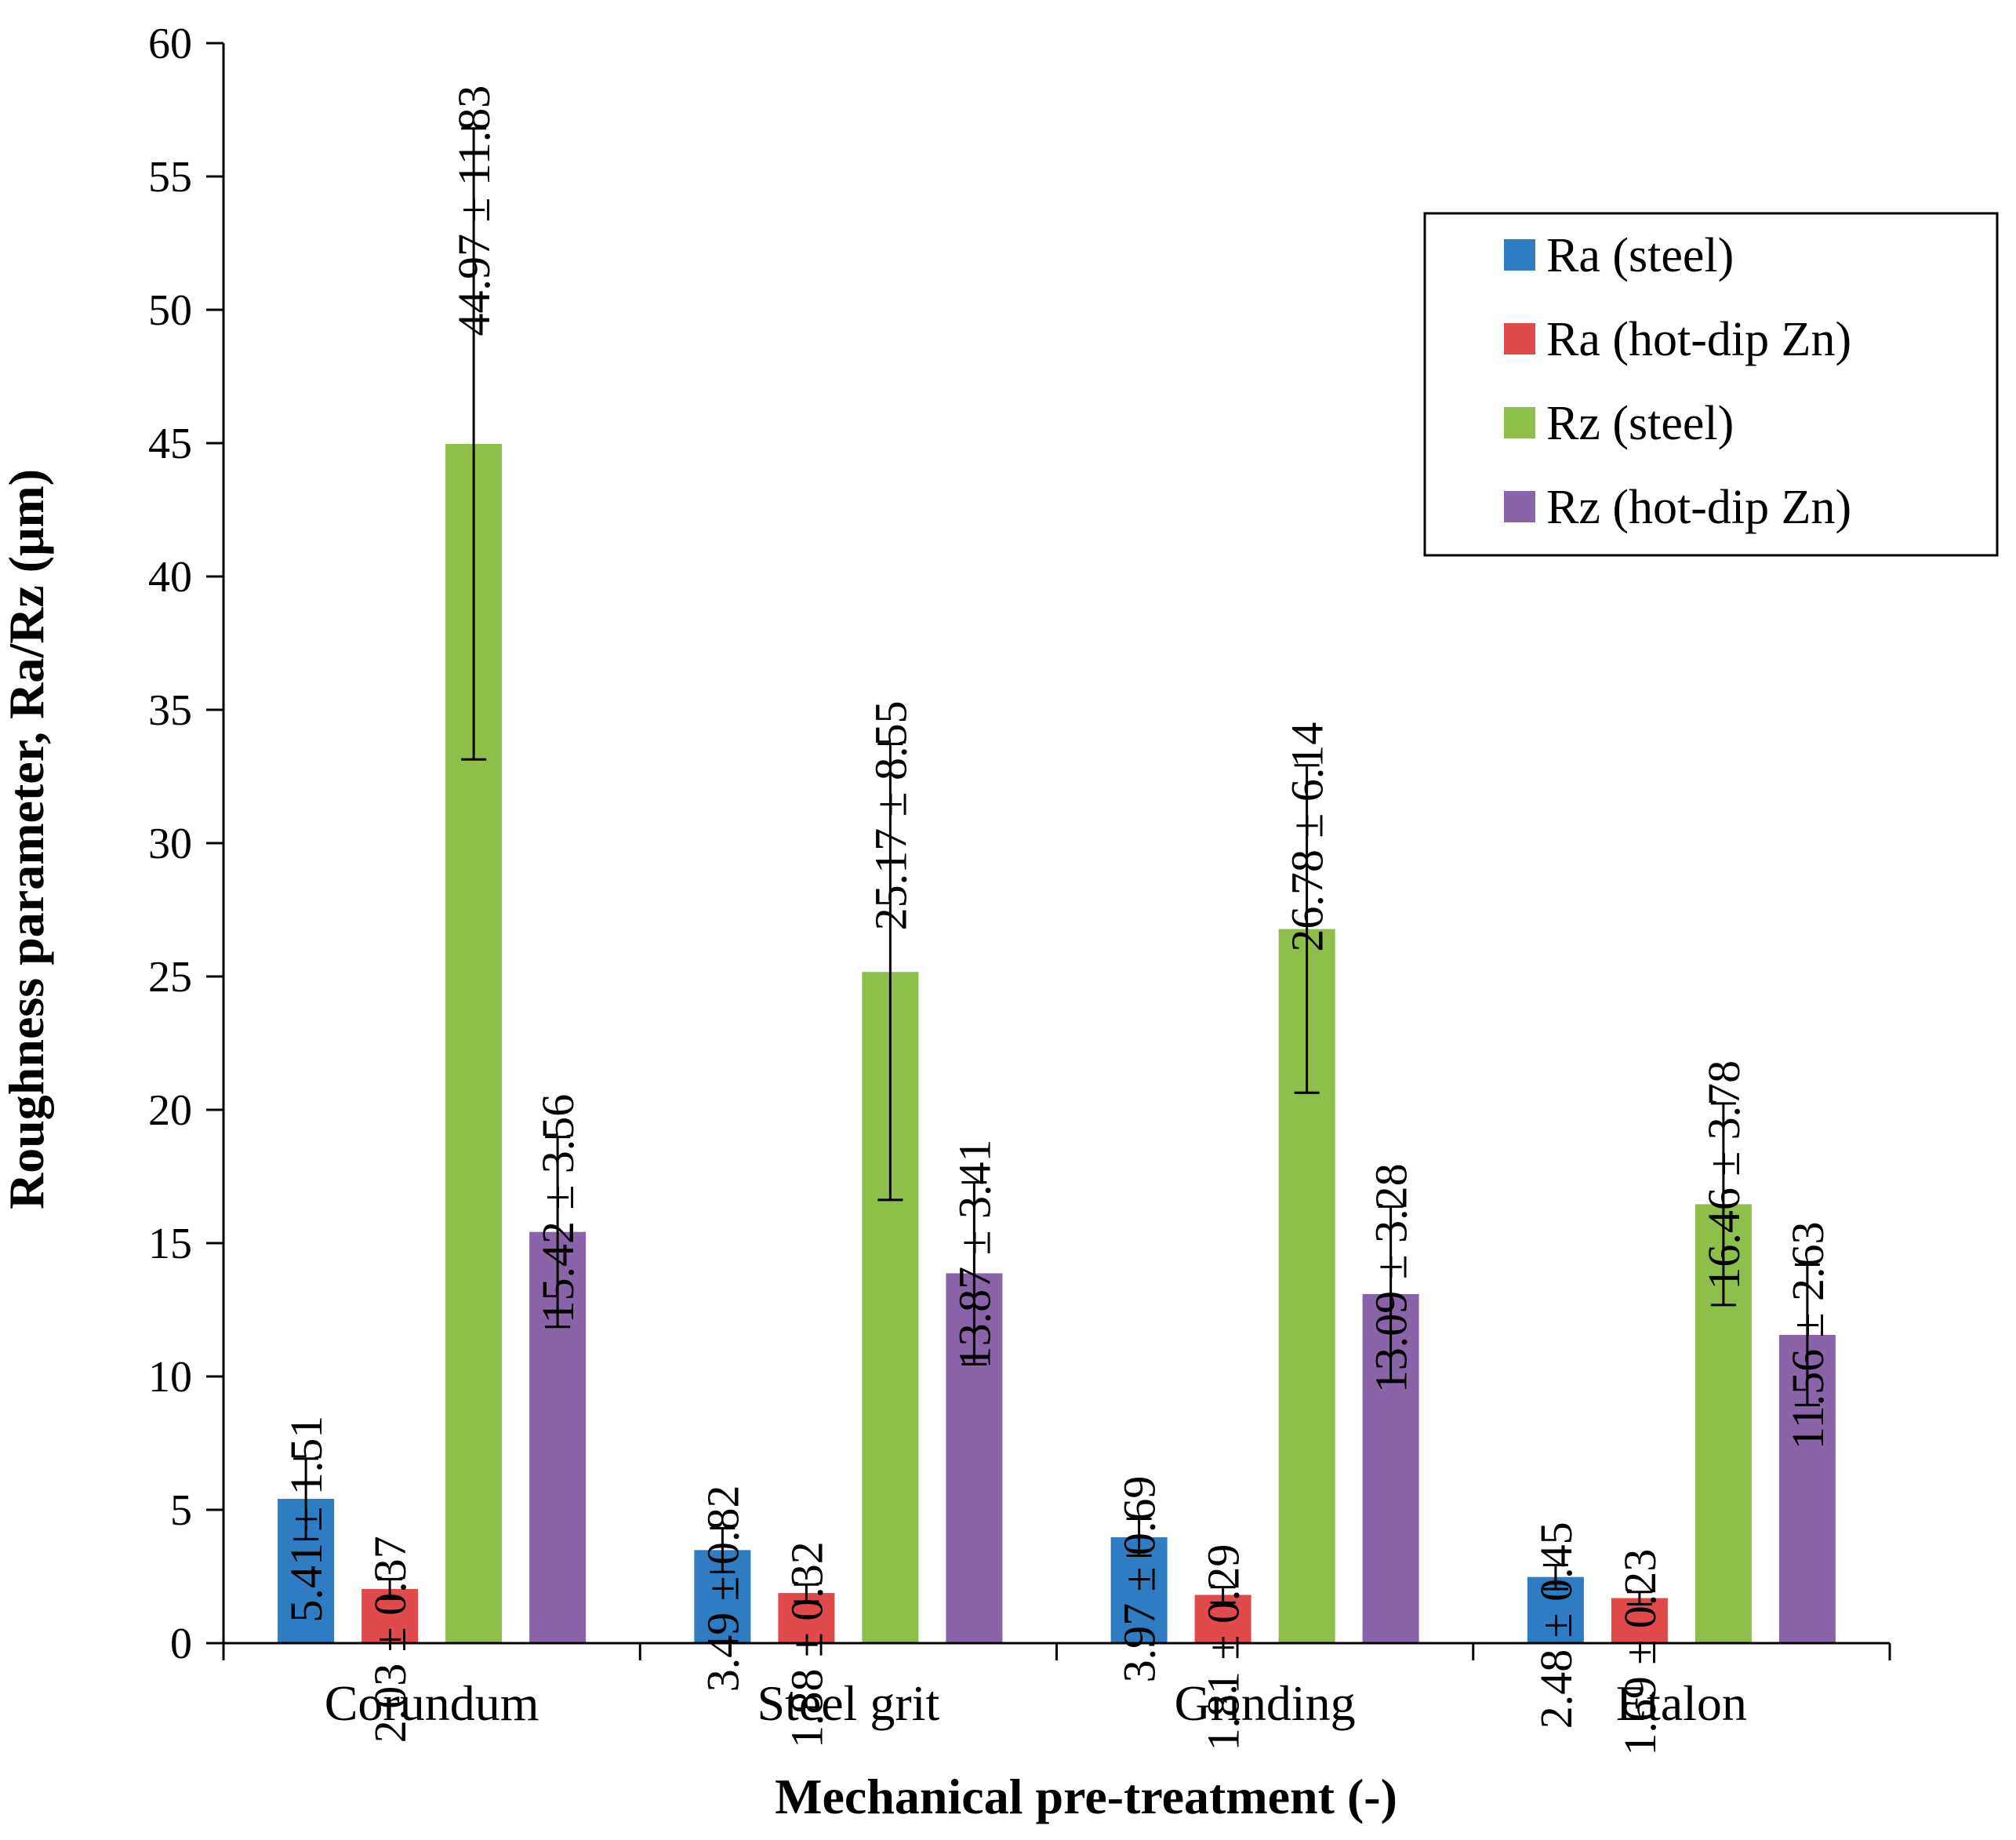 This screenshot has width=2016, height=1840. I want to click on y-tick-label: 0, so click(181, 1644).